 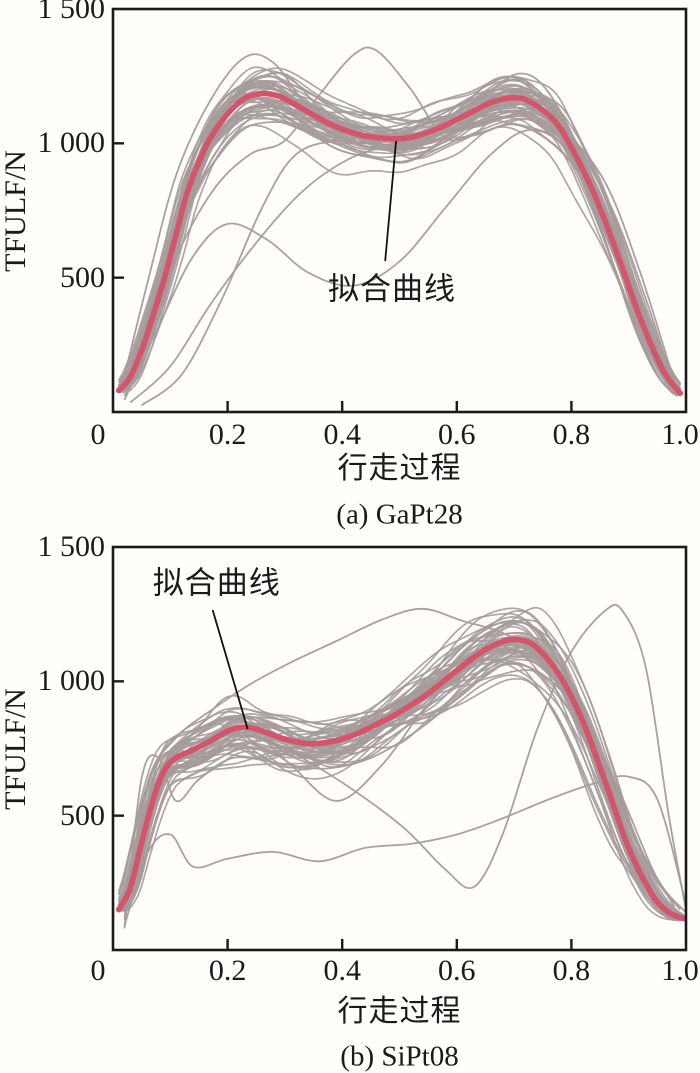 What do you see at coordinates (399, 1056) in the screenshot?
I see `chart-caption: (b) SiPt08` at bounding box center [399, 1056].